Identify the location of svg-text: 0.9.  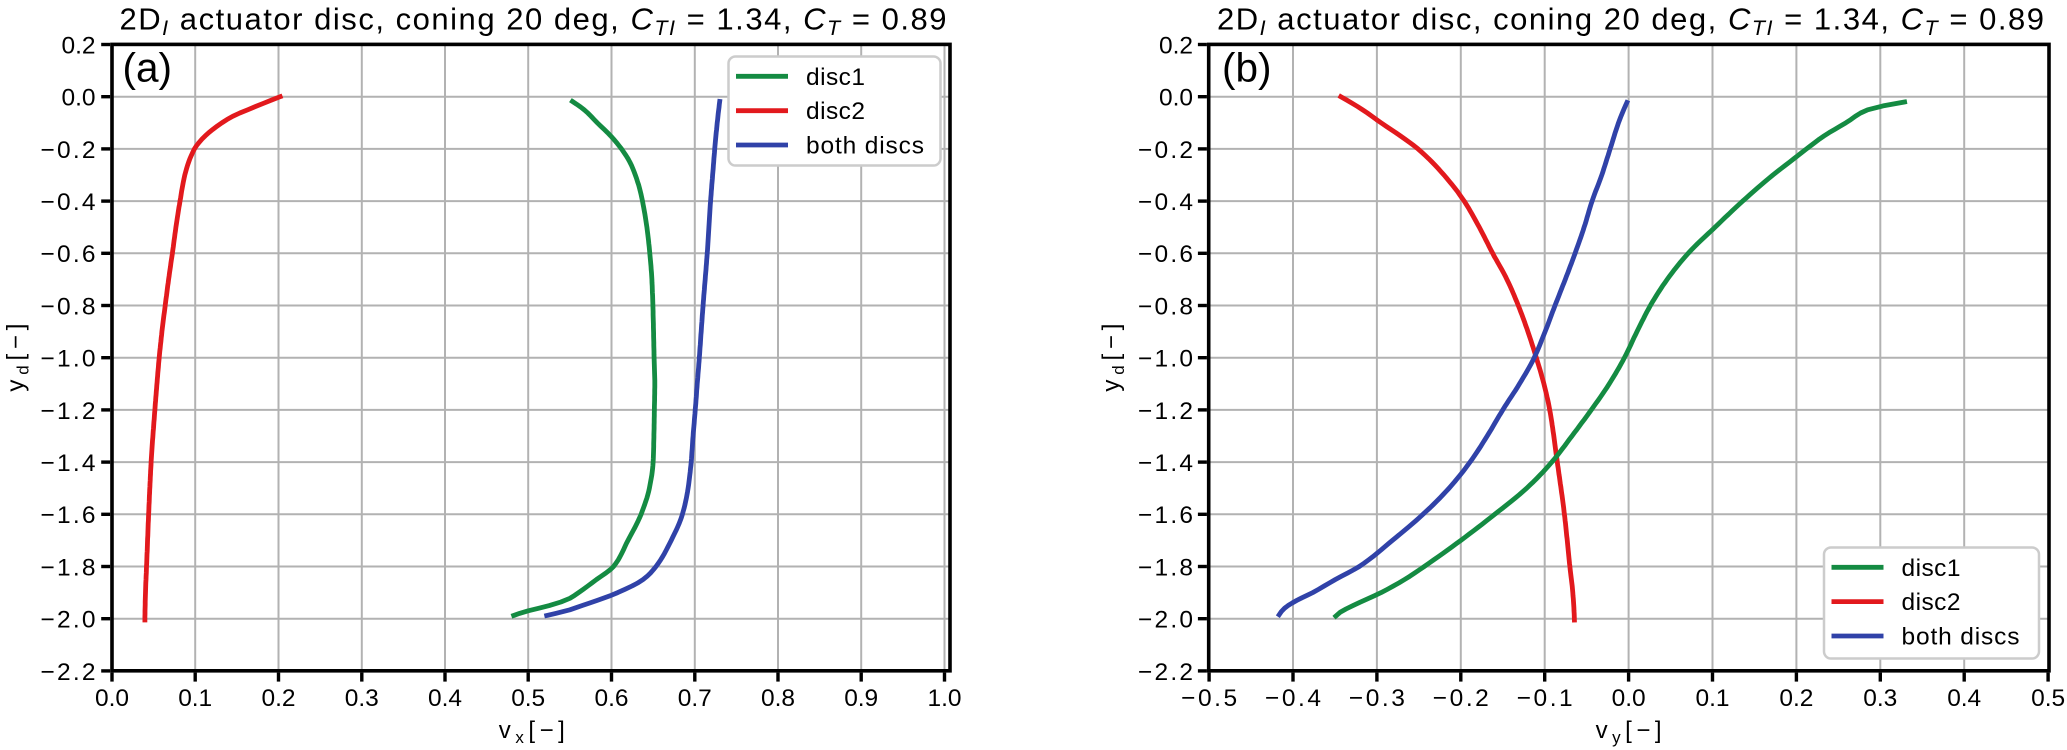
(861, 698).